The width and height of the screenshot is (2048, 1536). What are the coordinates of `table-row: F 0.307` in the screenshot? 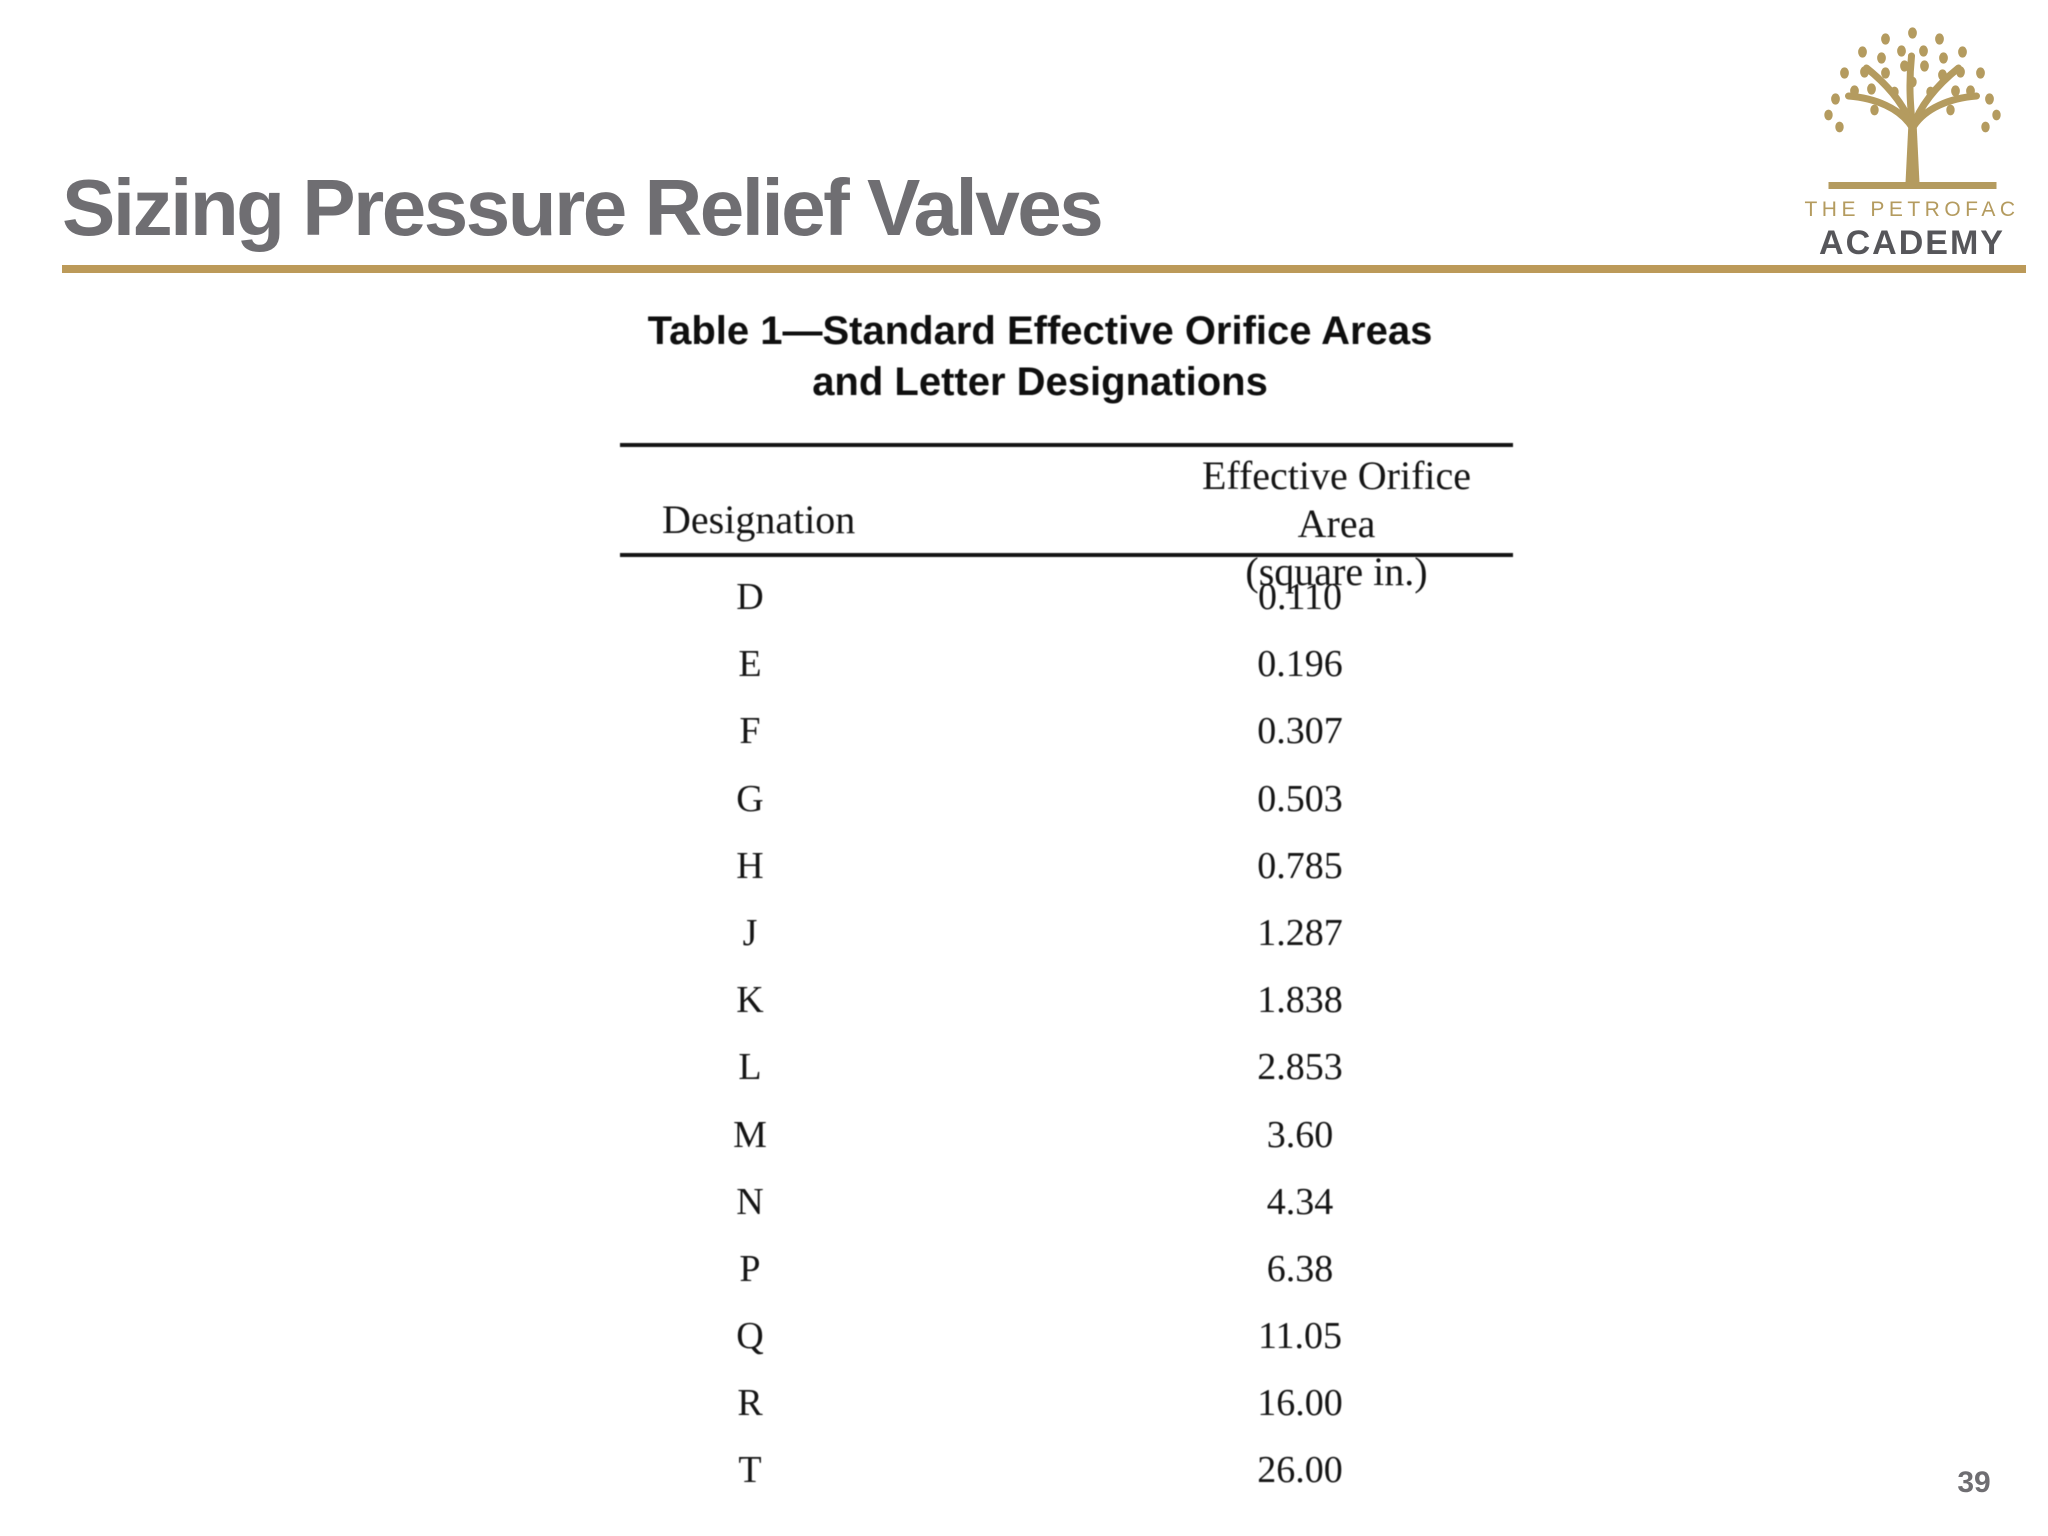 It's located at (1066, 731).